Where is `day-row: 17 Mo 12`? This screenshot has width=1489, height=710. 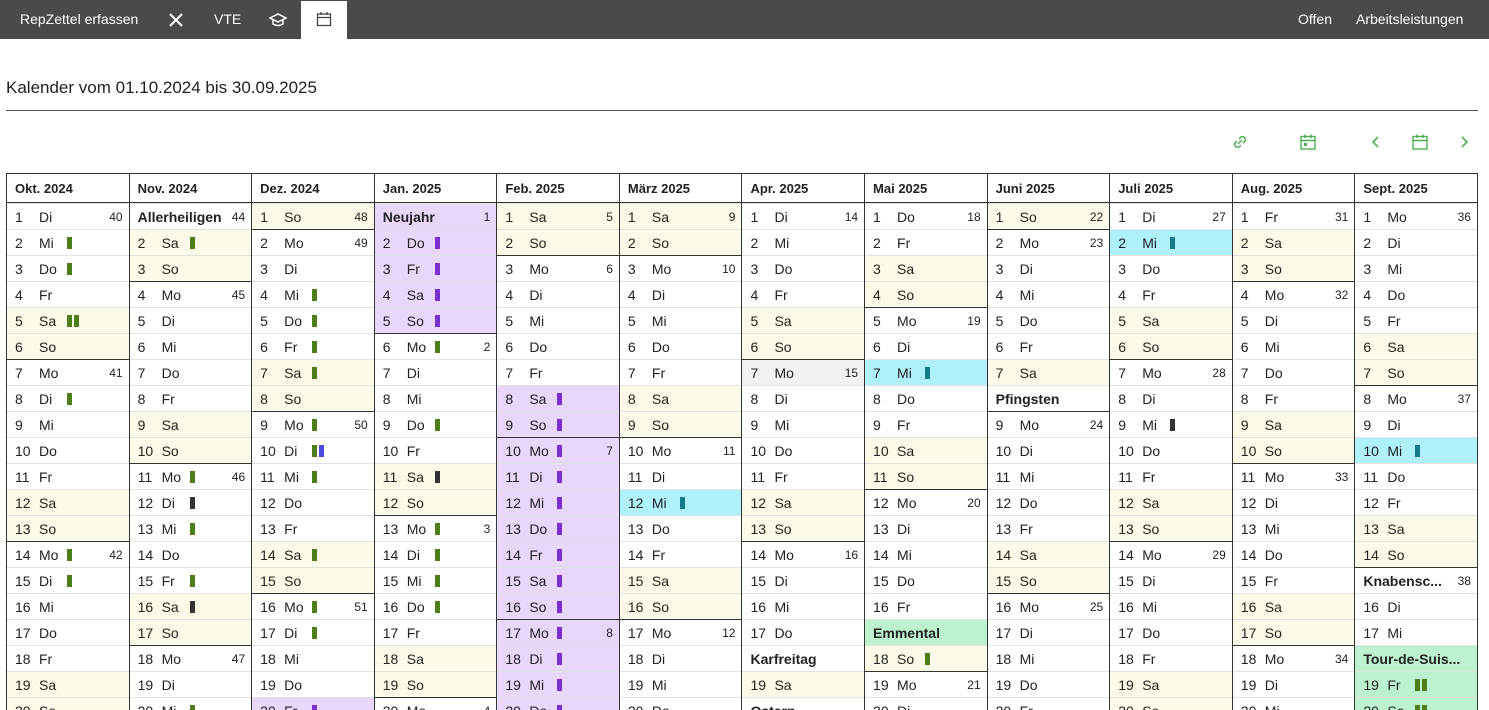
day-row: 17 Mo 12 is located at coordinates (680, 632).